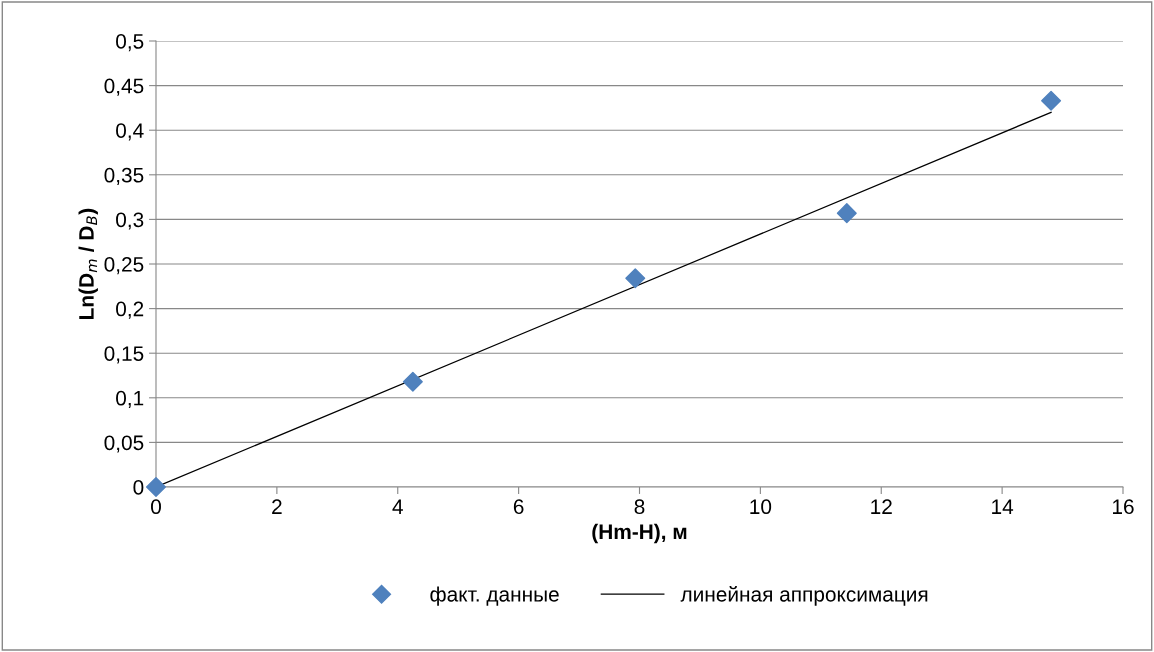 This screenshot has width=1154, height=652. I want to click on x-tick-label: 14, so click(1003, 506).